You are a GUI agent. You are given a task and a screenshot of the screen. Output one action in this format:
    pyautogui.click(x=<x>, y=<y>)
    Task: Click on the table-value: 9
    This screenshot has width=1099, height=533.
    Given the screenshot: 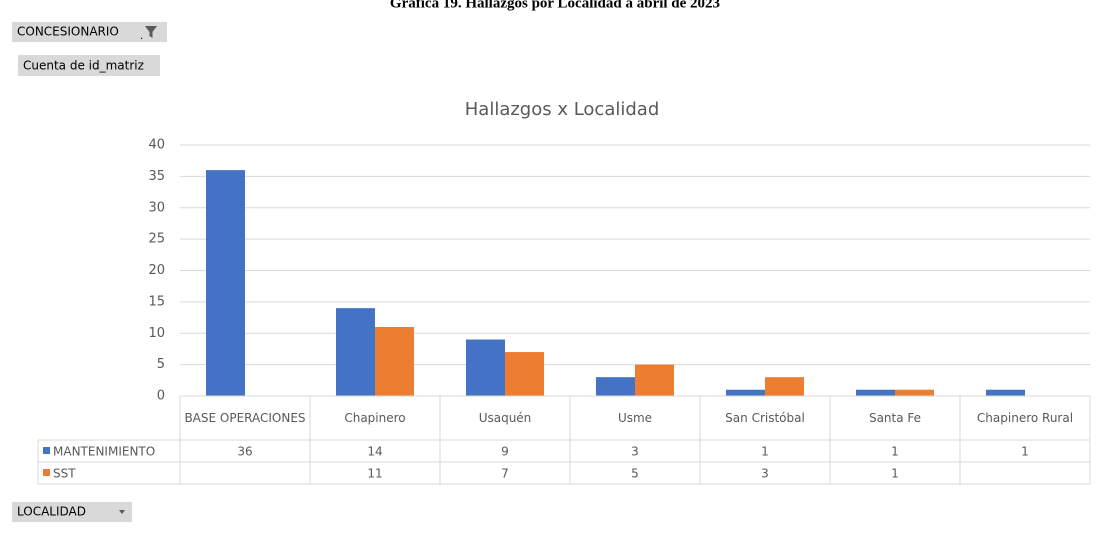 What is the action you would take?
    pyautogui.click(x=505, y=452)
    